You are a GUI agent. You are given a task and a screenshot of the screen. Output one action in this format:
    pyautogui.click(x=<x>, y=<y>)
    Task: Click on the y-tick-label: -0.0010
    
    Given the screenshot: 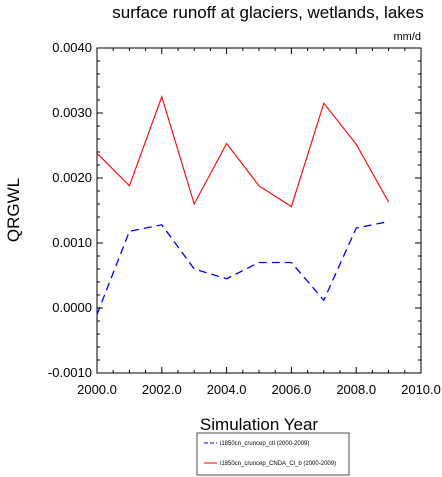 What is the action you would take?
    pyautogui.click(x=70, y=372)
    